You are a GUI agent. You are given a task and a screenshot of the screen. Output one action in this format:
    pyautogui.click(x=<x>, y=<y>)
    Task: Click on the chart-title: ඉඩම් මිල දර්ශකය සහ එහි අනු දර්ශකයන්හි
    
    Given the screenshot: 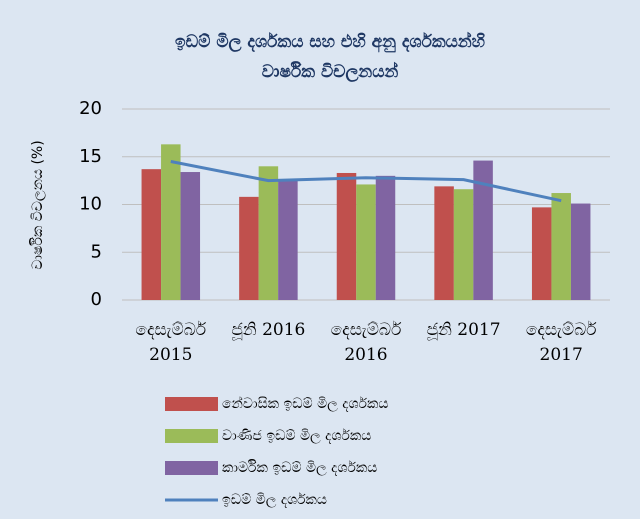 What is the action you would take?
    pyautogui.click(x=330, y=42)
    